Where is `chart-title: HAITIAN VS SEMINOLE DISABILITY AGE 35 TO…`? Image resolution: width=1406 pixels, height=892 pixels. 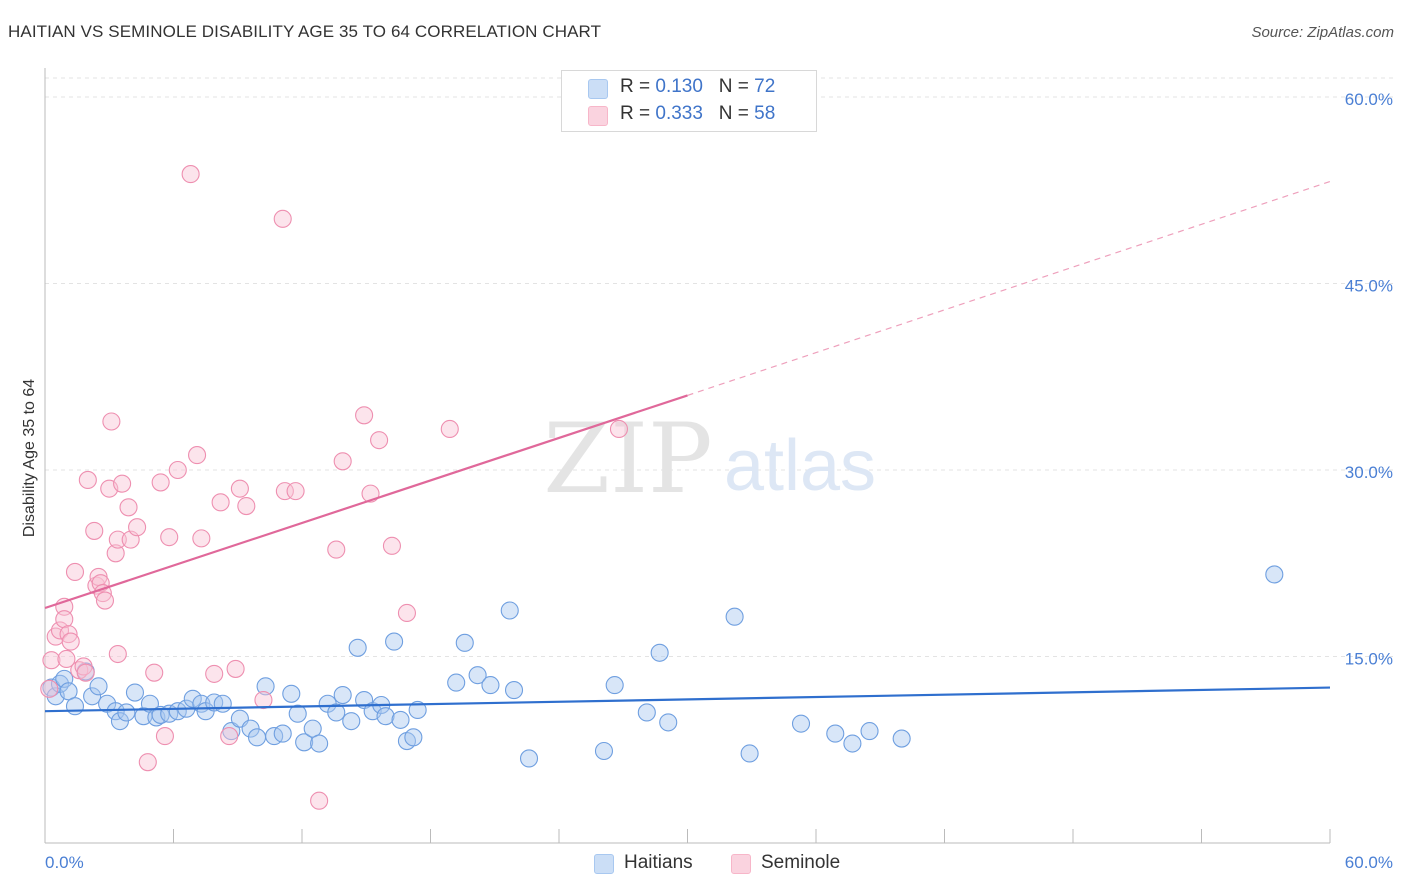
chart-title: HAITIAN VS SEMINOLE DISABILITY AGE 35 TO… is located at coordinates (305, 31).